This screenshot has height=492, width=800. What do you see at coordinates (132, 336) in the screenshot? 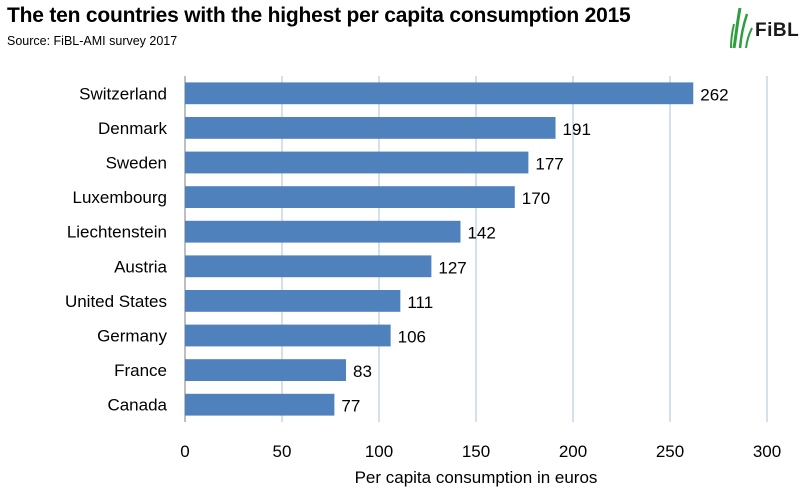
I see `category-label: Germany` at bounding box center [132, 336].